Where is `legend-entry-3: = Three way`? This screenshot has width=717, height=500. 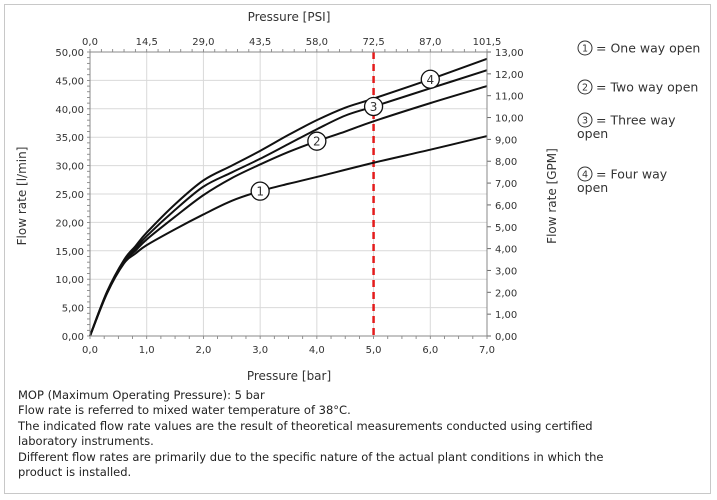
legend-entry-3: = Three way is located at coordinates (636, 120).